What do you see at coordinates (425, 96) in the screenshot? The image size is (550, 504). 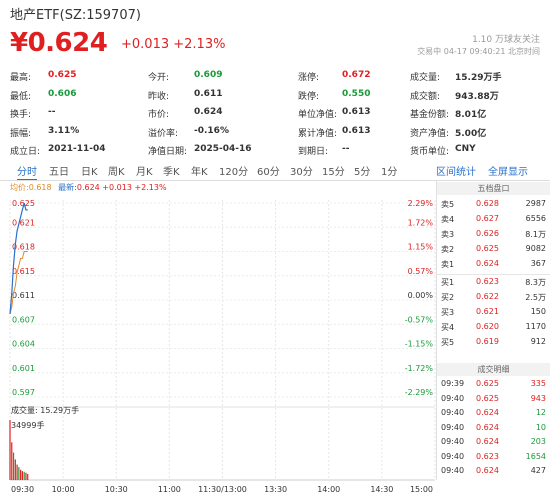 I see `stat-label: 成交额:` at bounding box center [425, 96].